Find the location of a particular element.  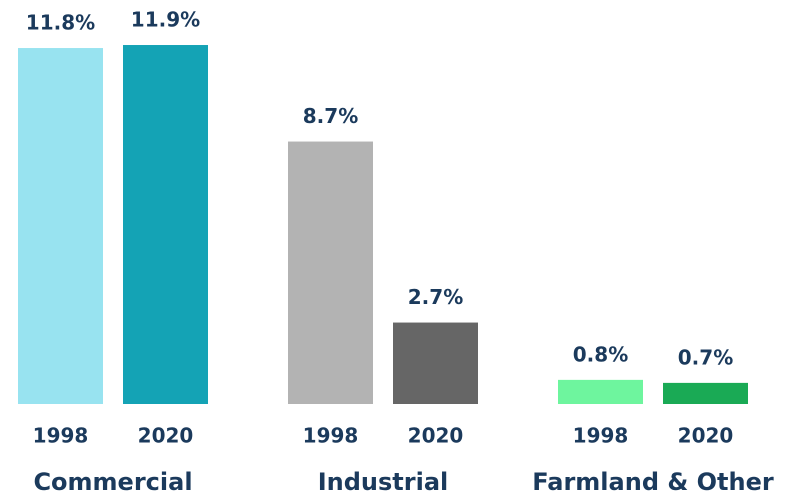

value-label: 11.9% is located at coordinates (165, 20).